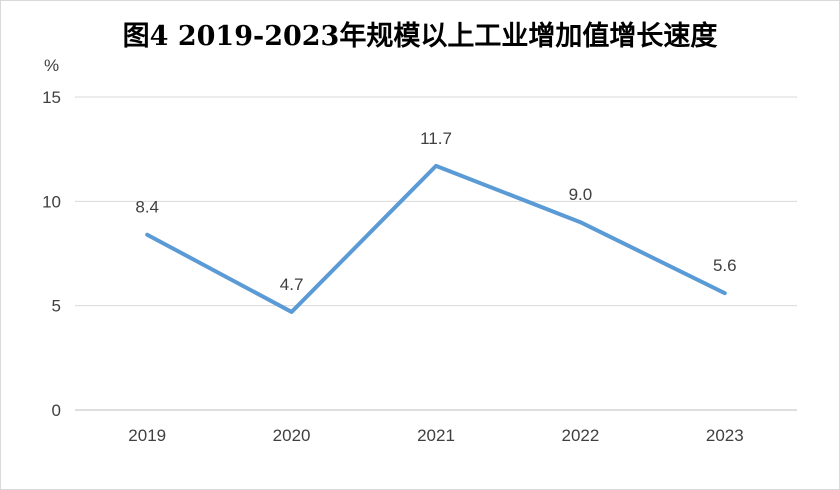  What do you see at coordinates (580, 435) in the screenshot?
I see `x-tick-label: 2022` at bounding box center [580, 435].